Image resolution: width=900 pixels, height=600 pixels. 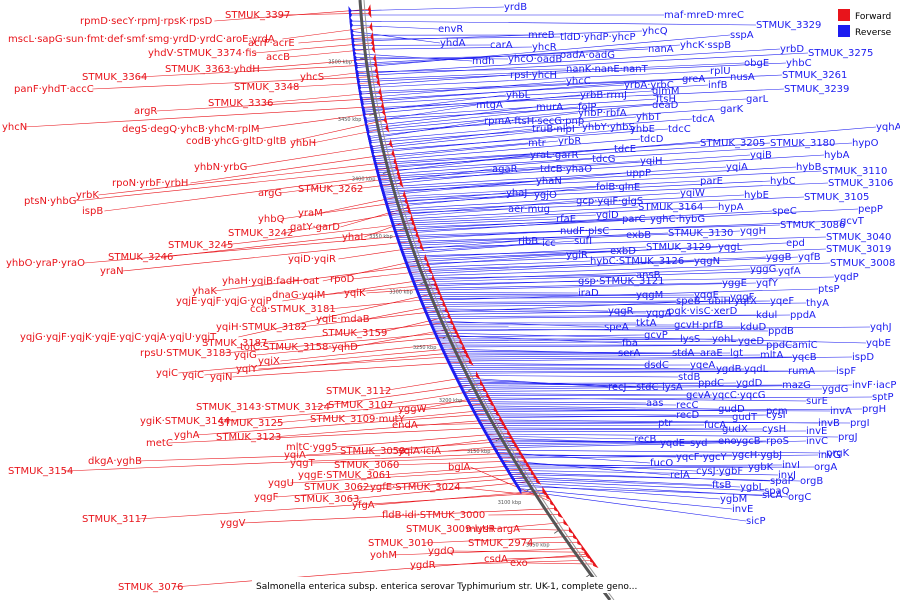 I want to click on reverse-gene-label: sptP, so click(x=883, y=397).